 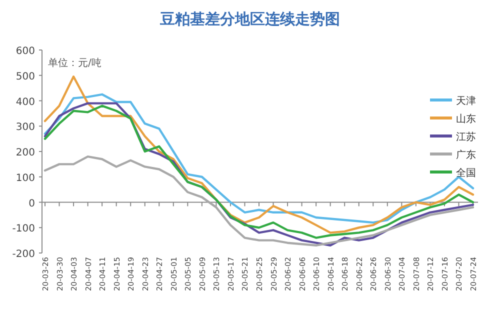 What do you see at coordinates (249, 19) in the screenshot?
I see `chart-title: 豆粕基差分地区连续走势图` at bounding box center [249, 19].